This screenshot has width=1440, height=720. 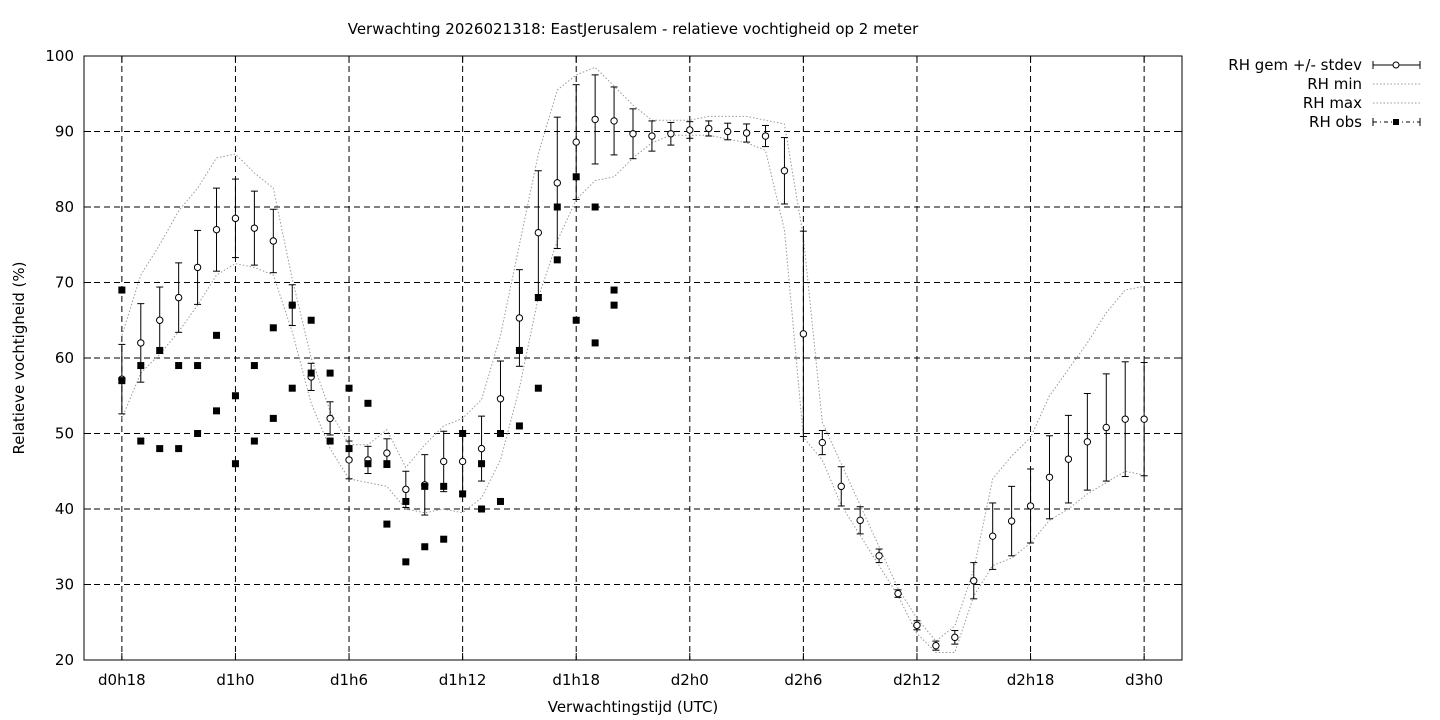 I want to click on y-tick-label: 80, so click(x=64, y=207).